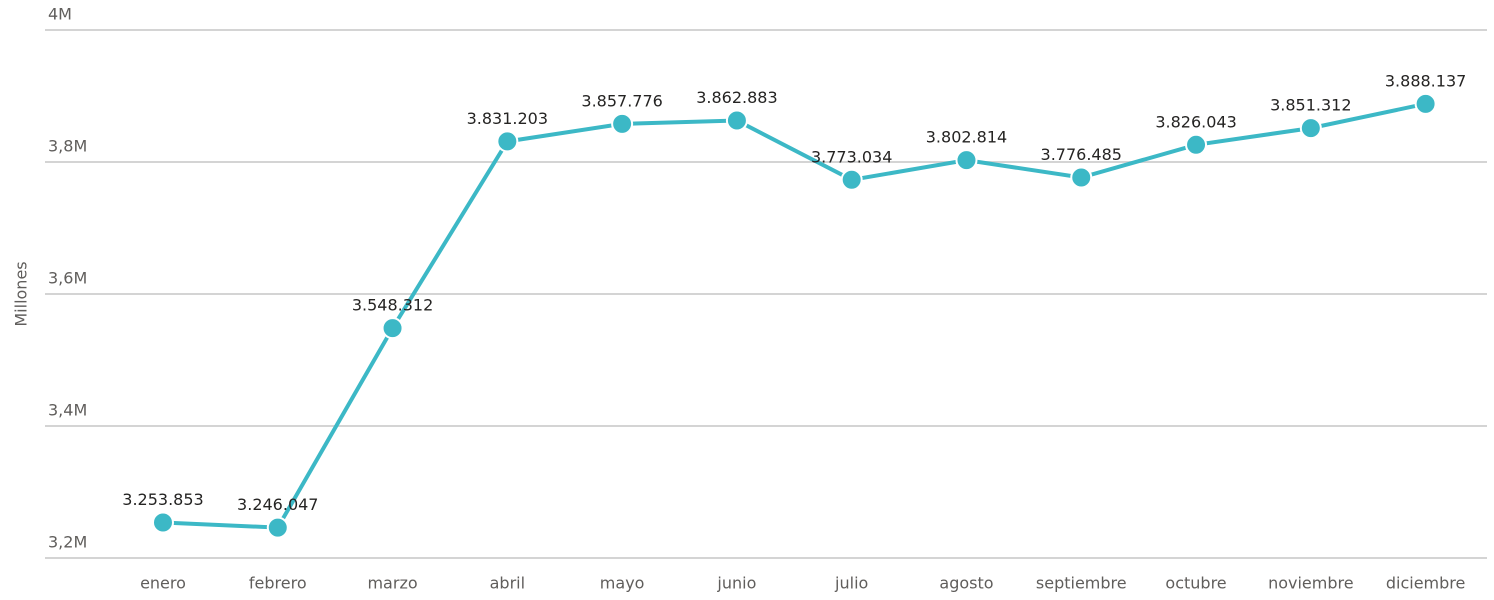 This screenshot has height=600, width=1494. What do you see at coordinates (621, 100) in the screenshot?
I see `data-label: 3.857.776` at bounding box center [621, 100].